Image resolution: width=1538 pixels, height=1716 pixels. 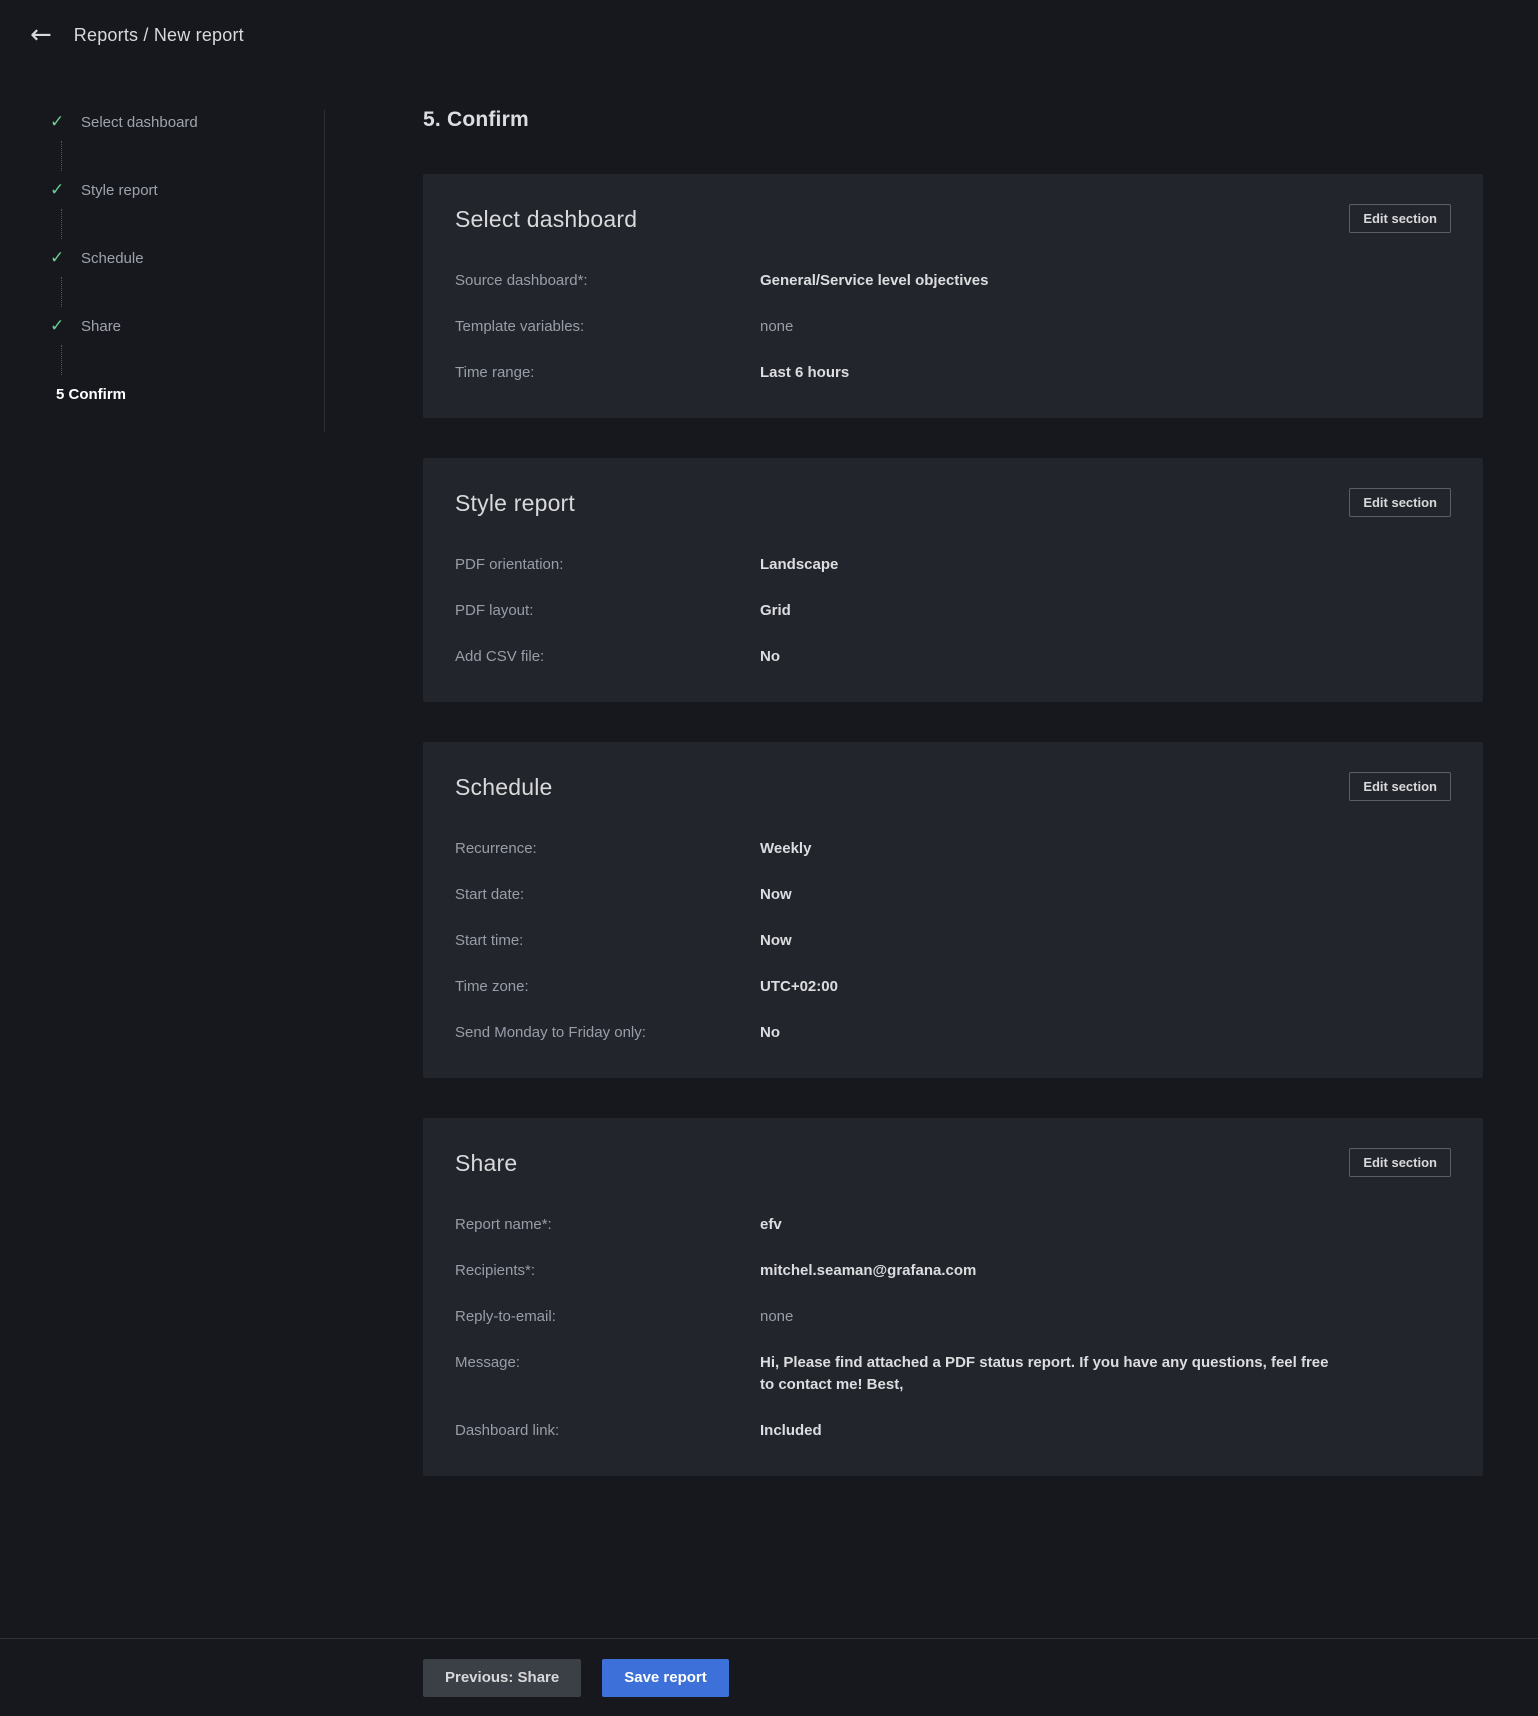 What do you see at coordinates (91, 394) in the screenshot?
I see `step-label: 5 Confirm` at bounding box center [91, 394].